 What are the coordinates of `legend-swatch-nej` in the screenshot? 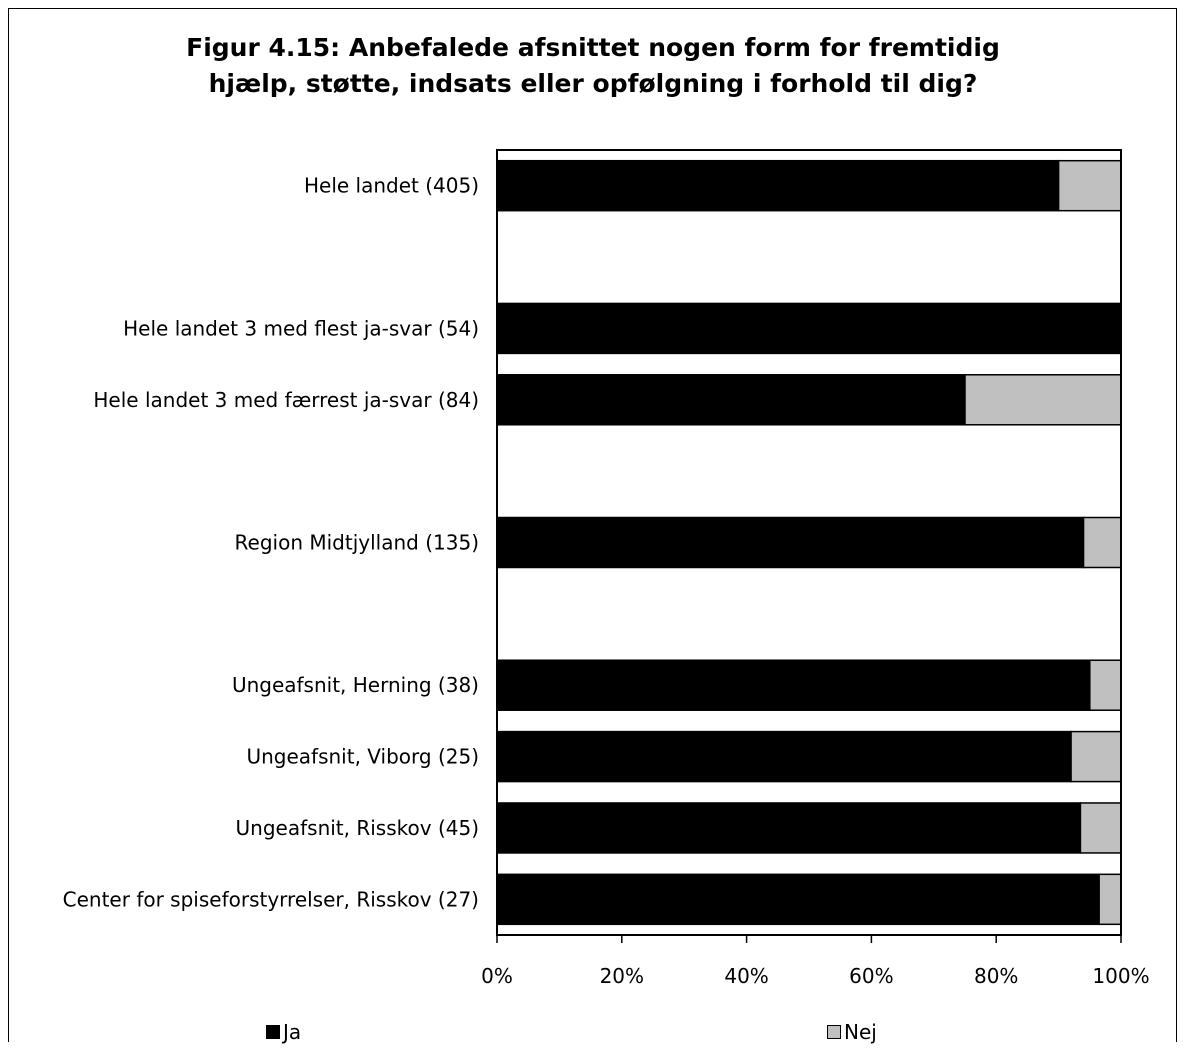 It's located at (834, 1032).